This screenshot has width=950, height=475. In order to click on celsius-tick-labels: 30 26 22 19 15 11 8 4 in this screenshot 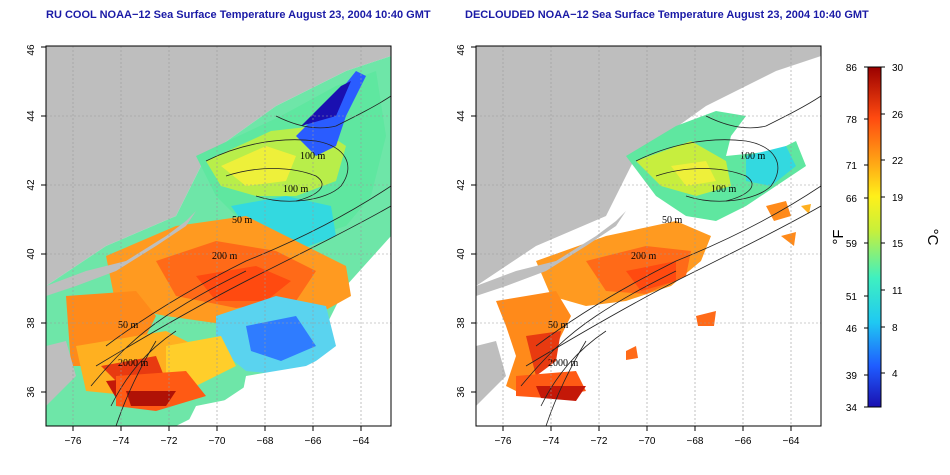, I will do `click(898, 221)`.